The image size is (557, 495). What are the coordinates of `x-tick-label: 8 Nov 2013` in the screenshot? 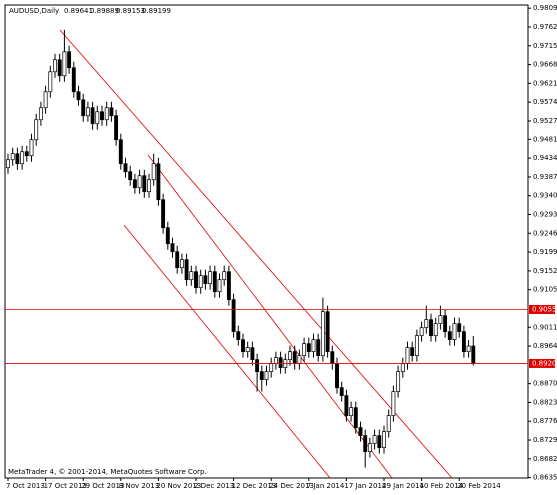 It's located at (139, 486).